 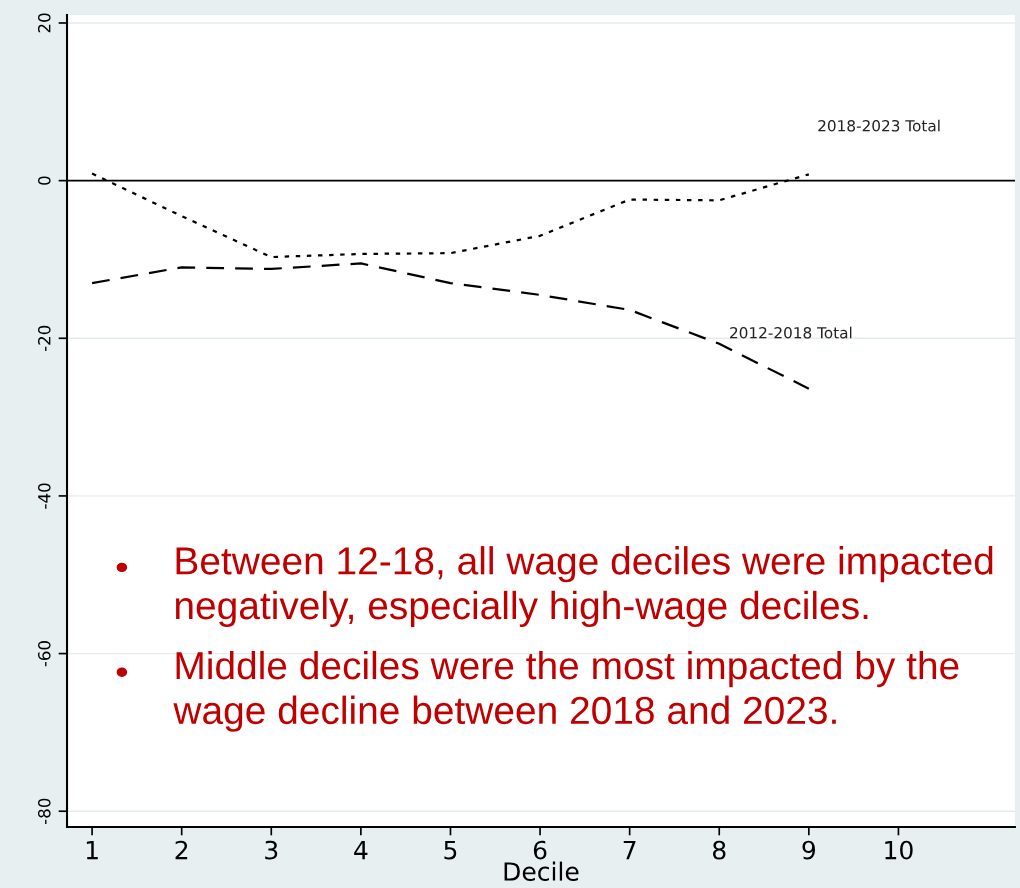 What do you see at coordinates (899, 850) in the screenshot?
I see `x-tick-label: 10` at bounding box center [899, 850].